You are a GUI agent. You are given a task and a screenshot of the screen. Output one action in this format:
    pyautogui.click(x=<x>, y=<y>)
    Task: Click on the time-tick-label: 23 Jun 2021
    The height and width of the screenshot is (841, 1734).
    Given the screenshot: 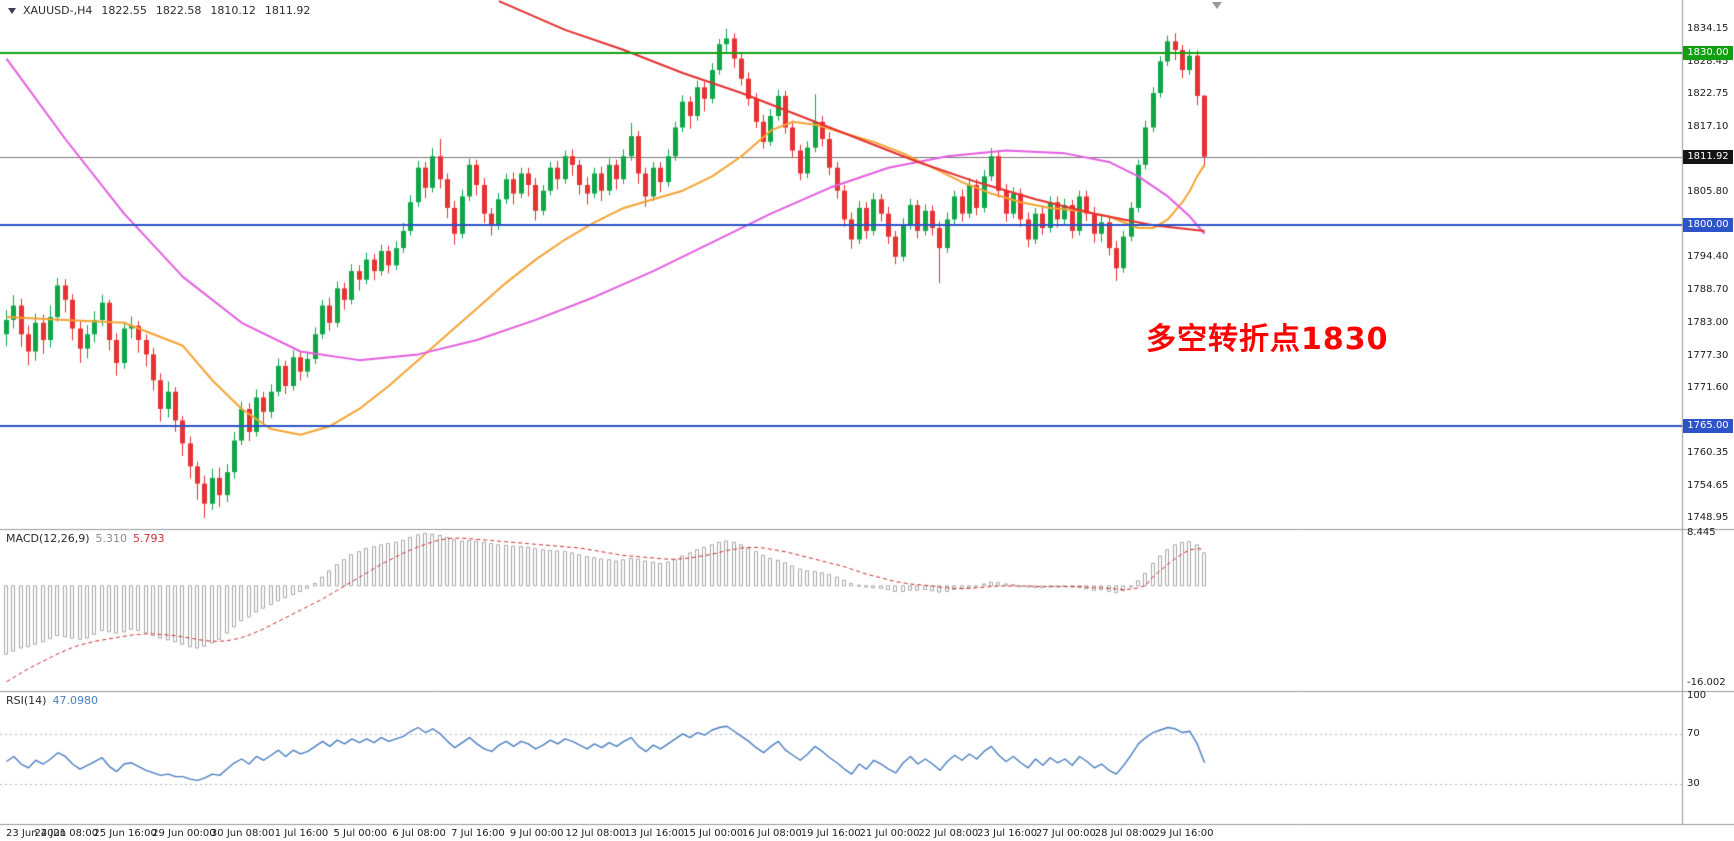 What is the action you would take?
    pyautogui.click(x=36, y=833)
    